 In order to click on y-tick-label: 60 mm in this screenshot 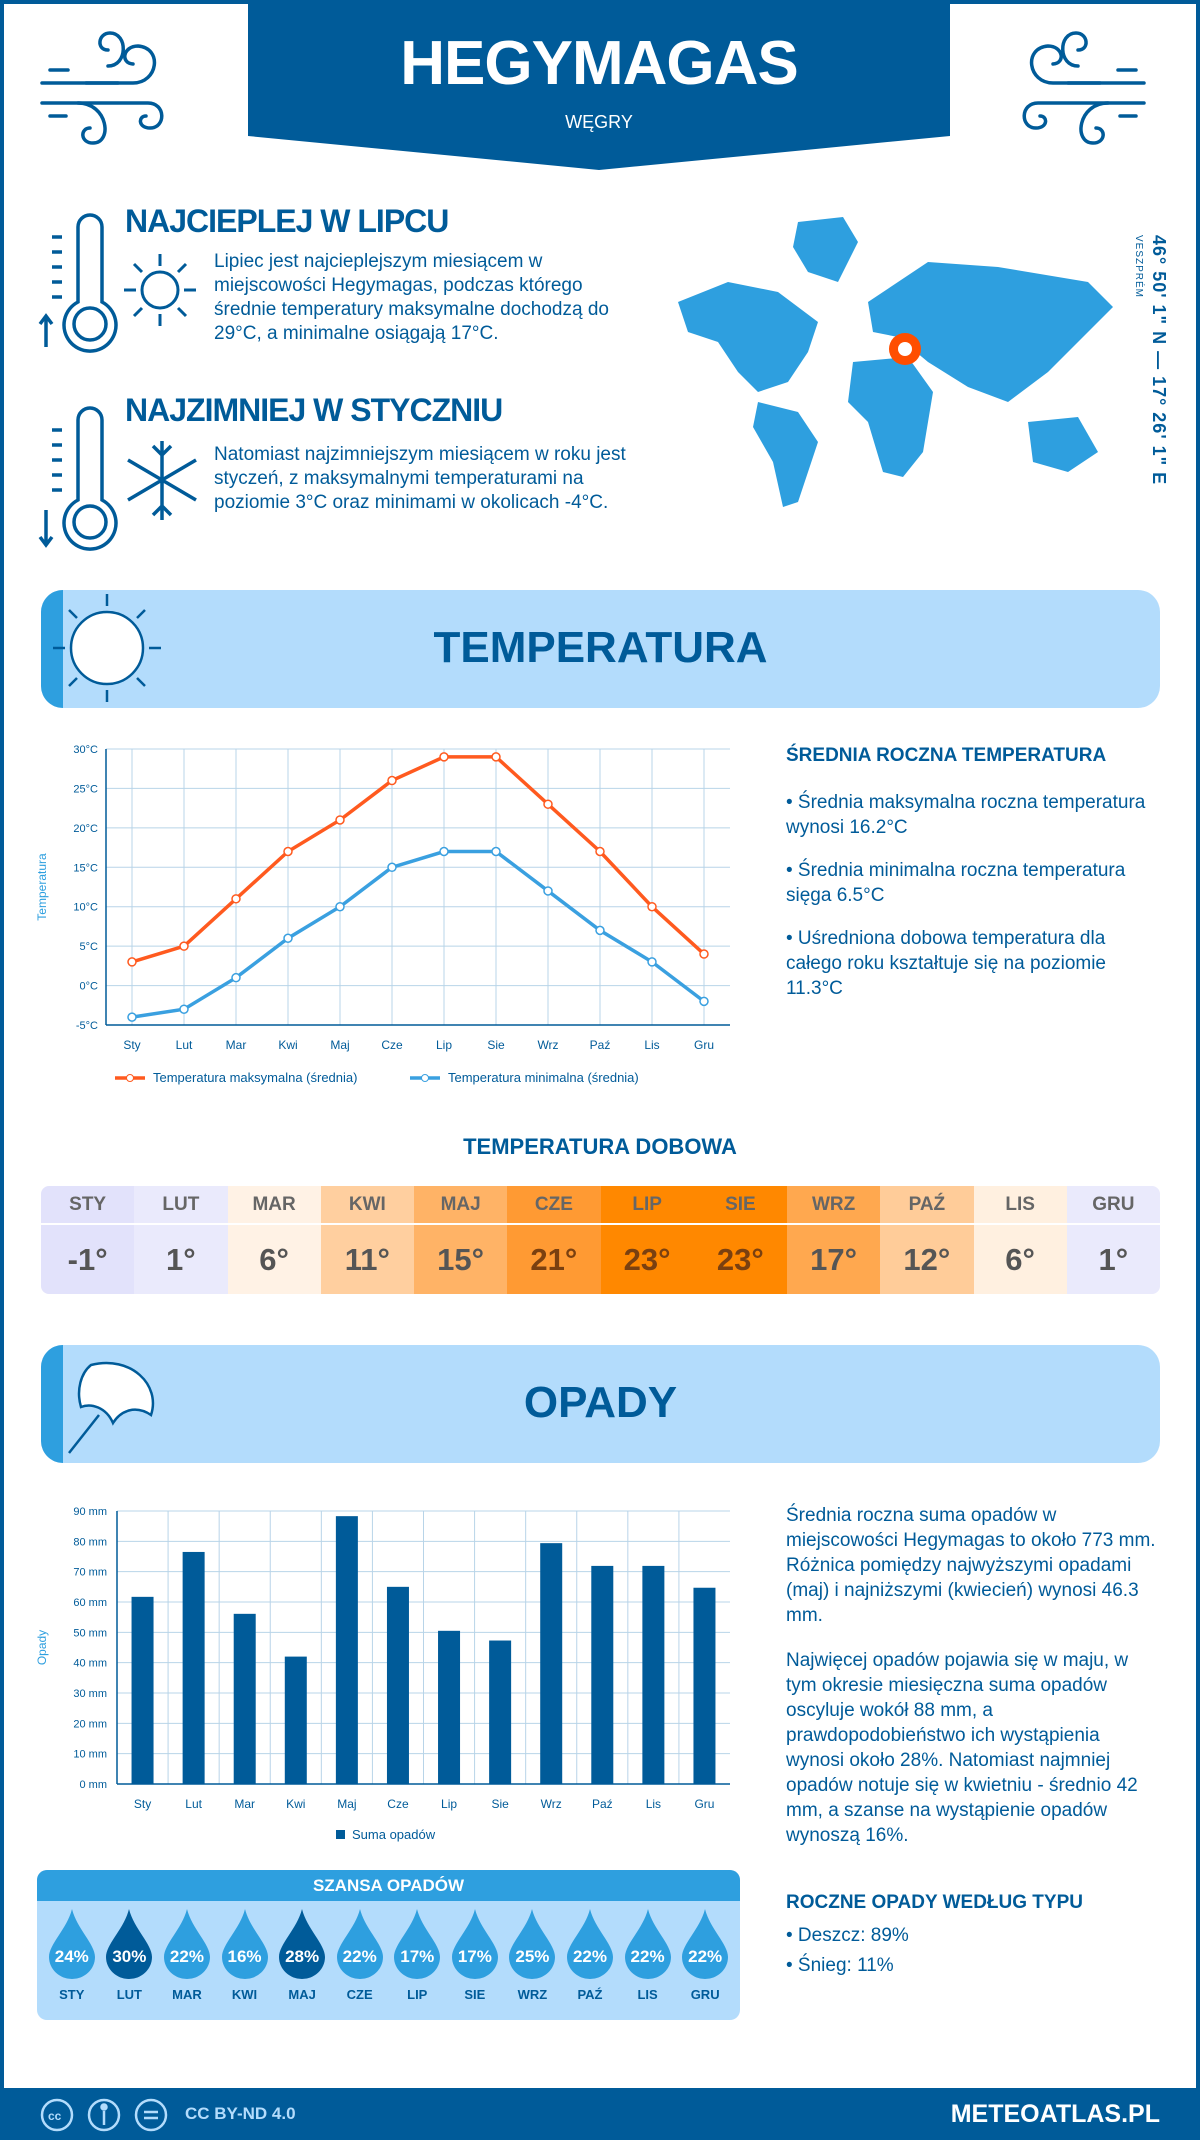, I will do `click(90, 1603)`.